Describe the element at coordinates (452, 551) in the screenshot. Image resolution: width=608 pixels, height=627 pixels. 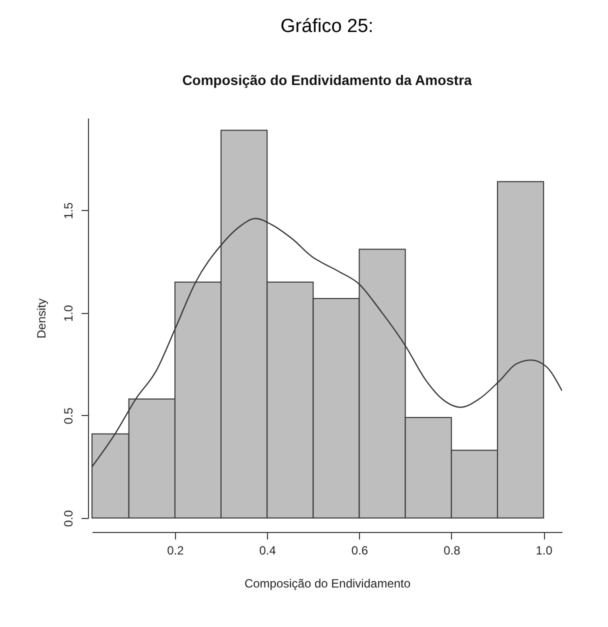
I see `x-tick-label: 0.8` at that location.